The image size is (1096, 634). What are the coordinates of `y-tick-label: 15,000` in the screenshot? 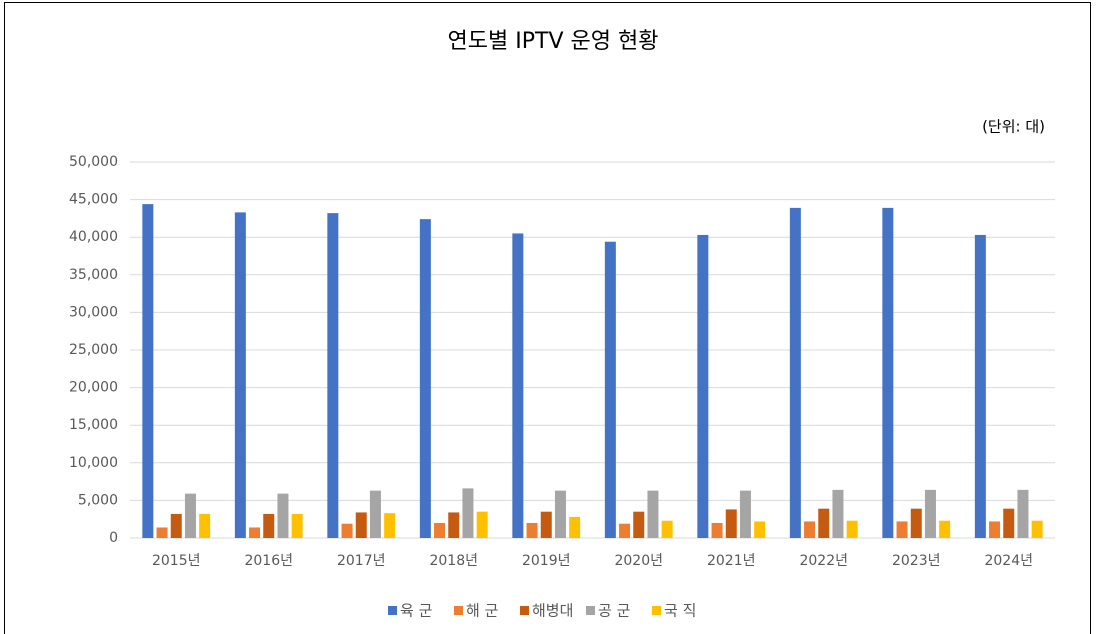 It's located at (93, 425).